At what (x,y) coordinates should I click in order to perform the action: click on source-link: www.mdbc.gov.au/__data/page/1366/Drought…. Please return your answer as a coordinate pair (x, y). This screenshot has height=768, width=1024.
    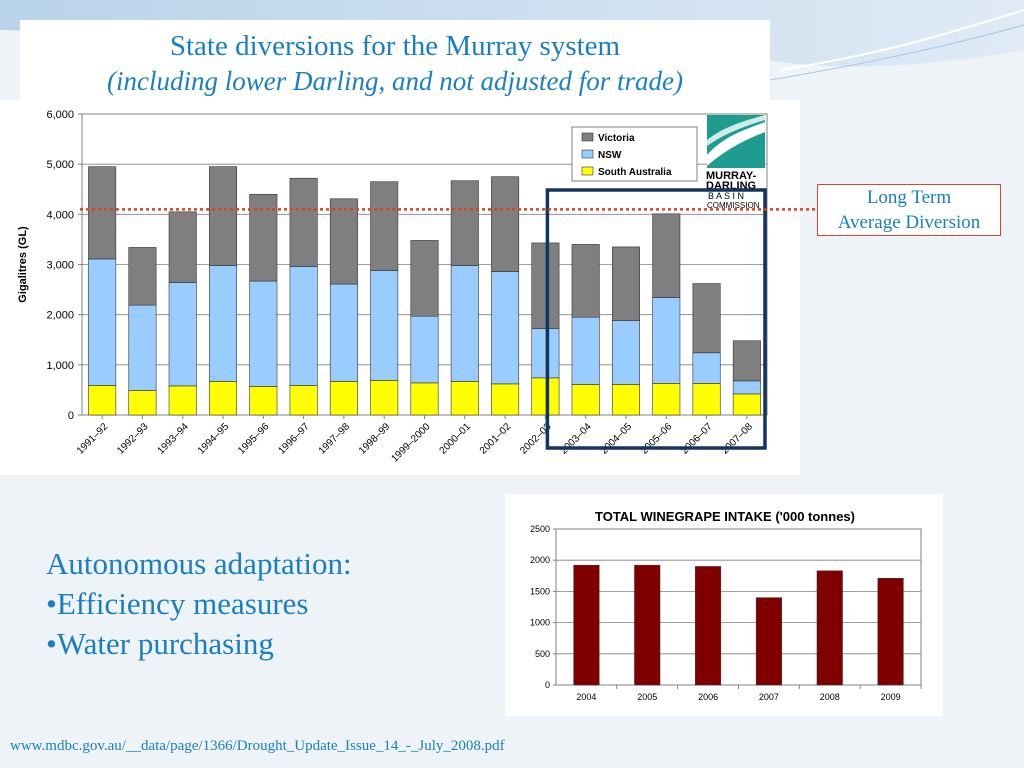
    Looking at the image, I should click on (257, 746).